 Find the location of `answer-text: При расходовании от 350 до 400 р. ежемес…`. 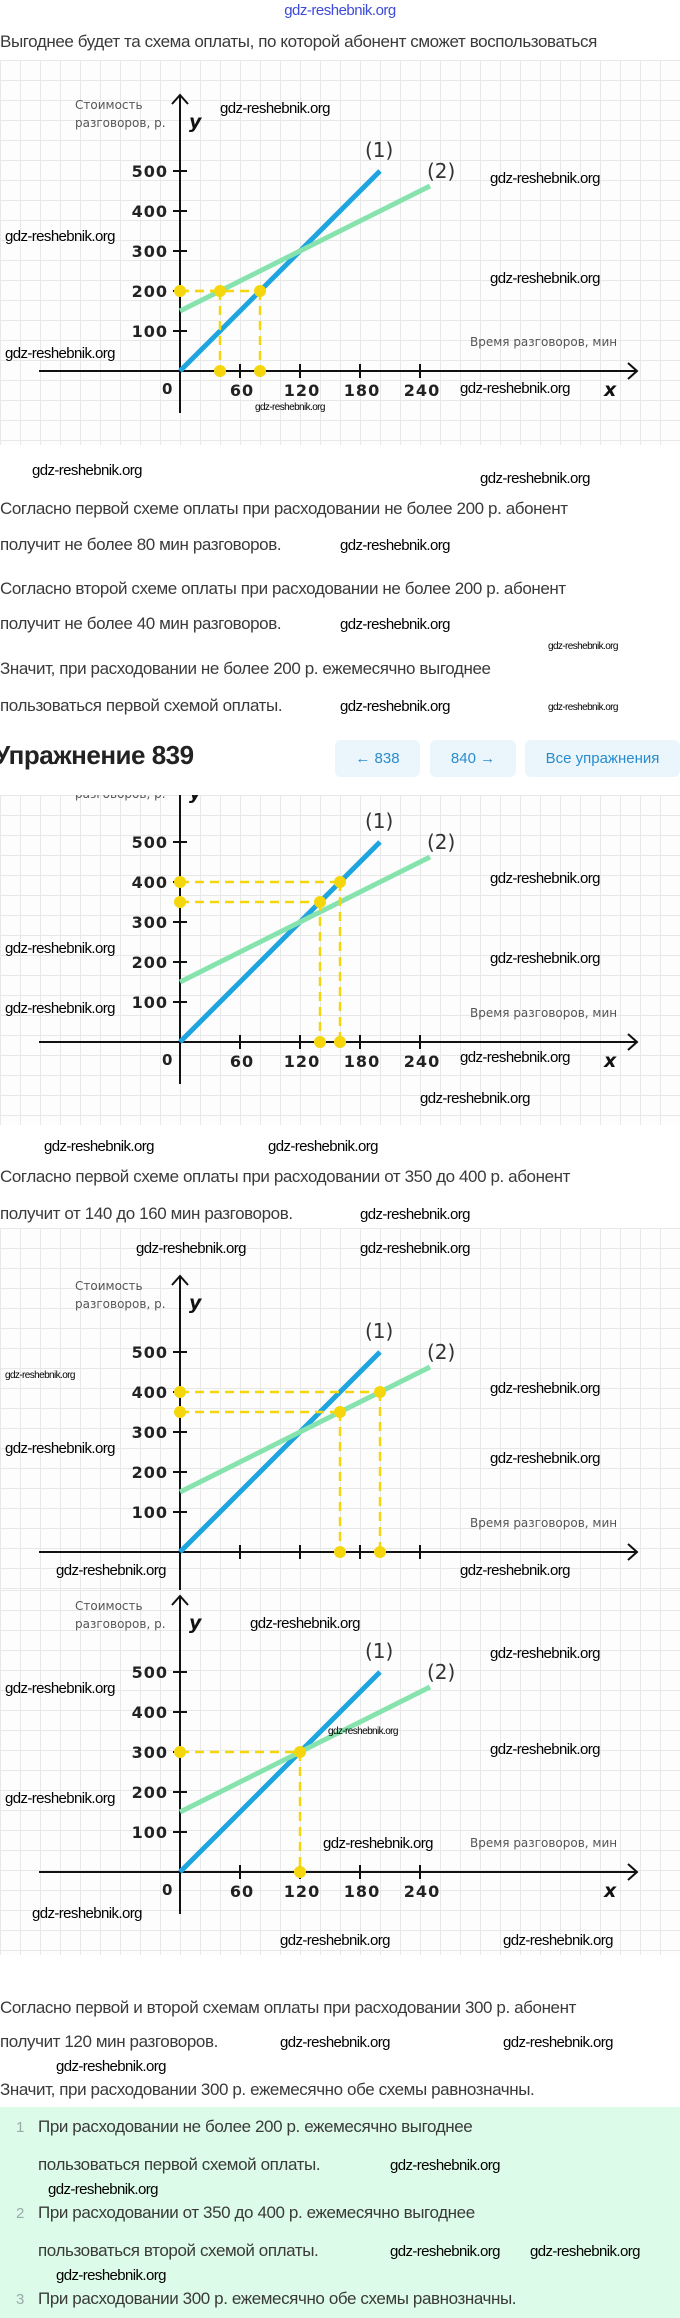

answer-text: При расходовании от 350 до 400 р. ежемес… is located at coordinates (256, 2212).